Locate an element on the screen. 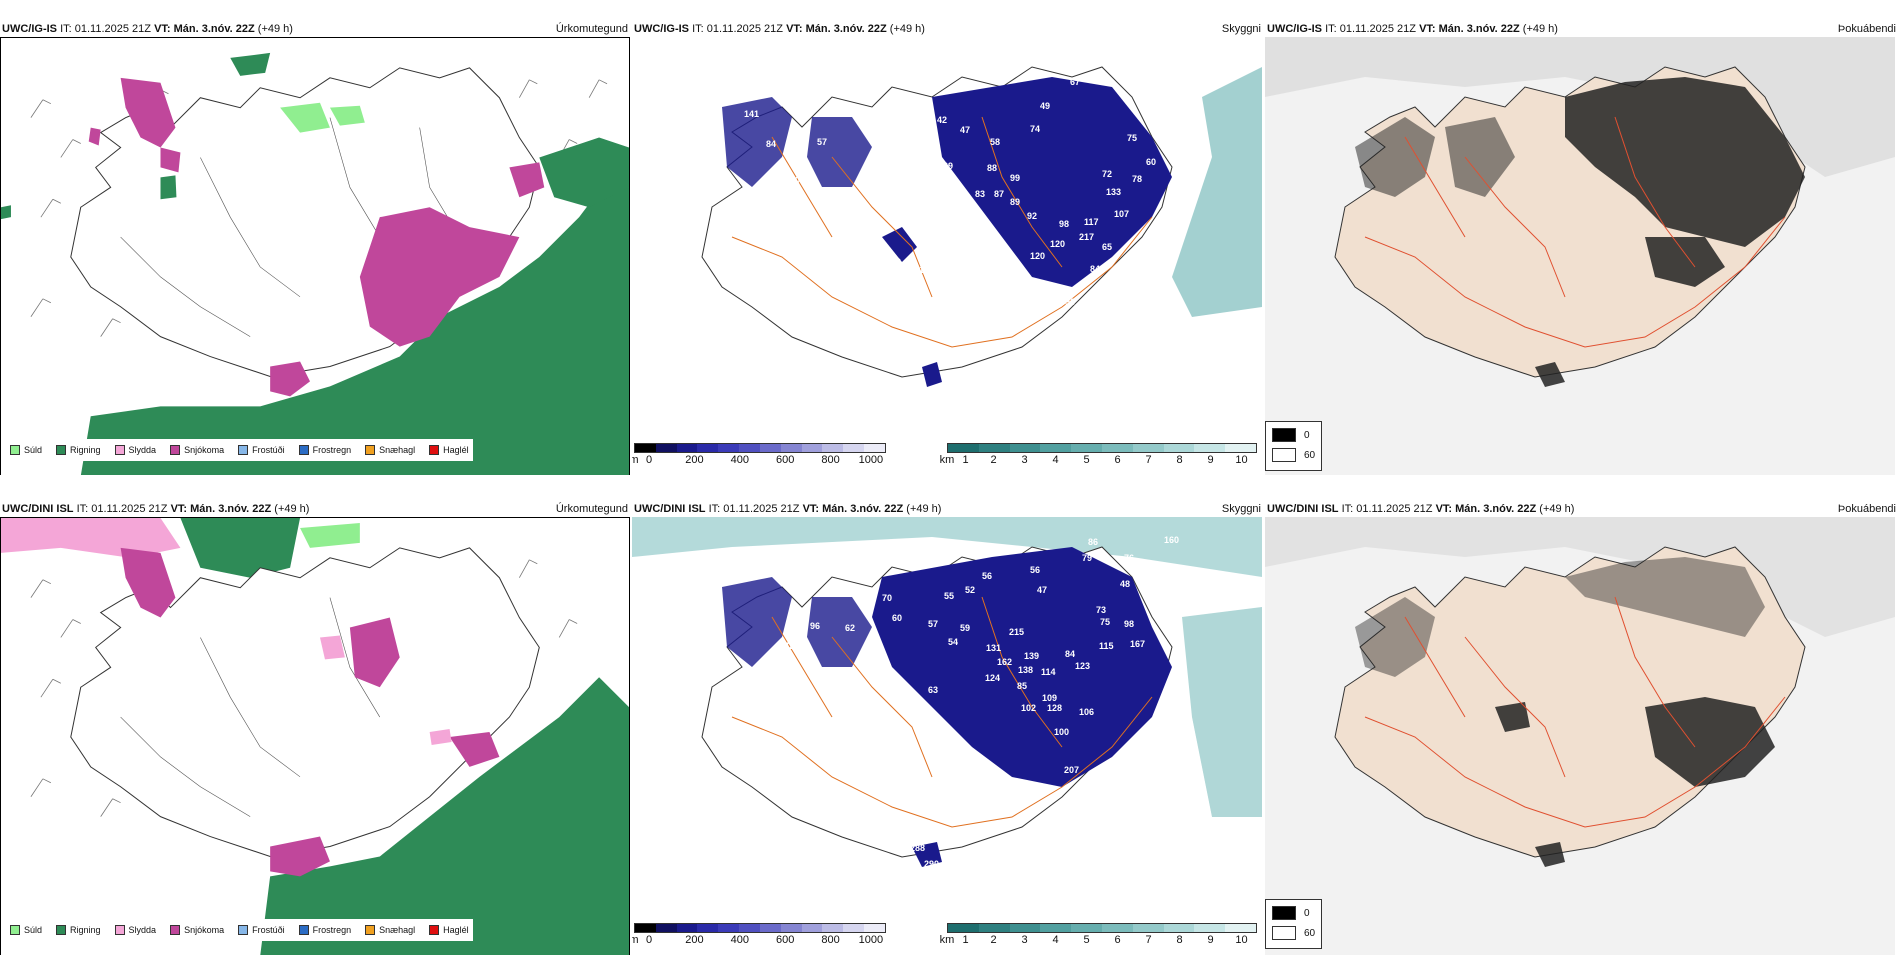  fog-legend-label: 0 is located at coordinates (1307, 913).